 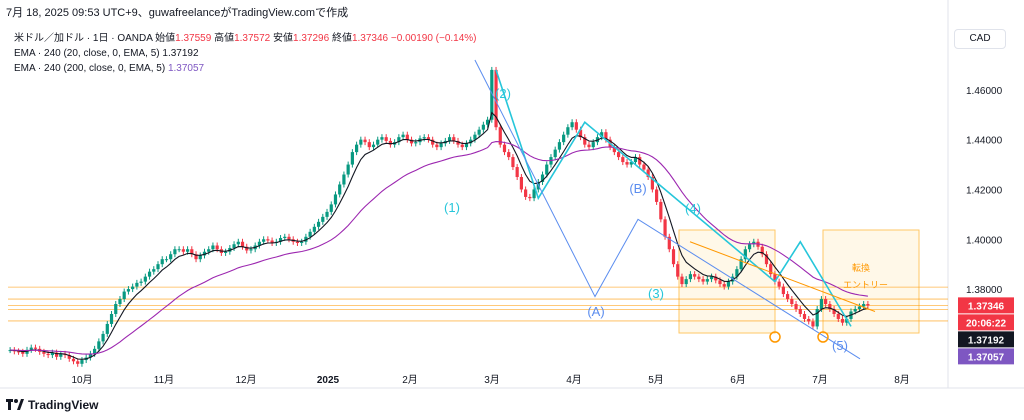 I want to click on x-tick-label: 2025, so click(x=328, y=380).